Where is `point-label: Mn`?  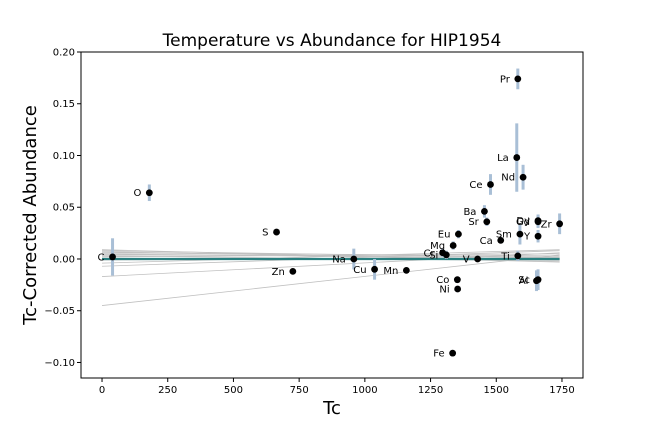
point-label: Mn is located at coordinates (390, 271).